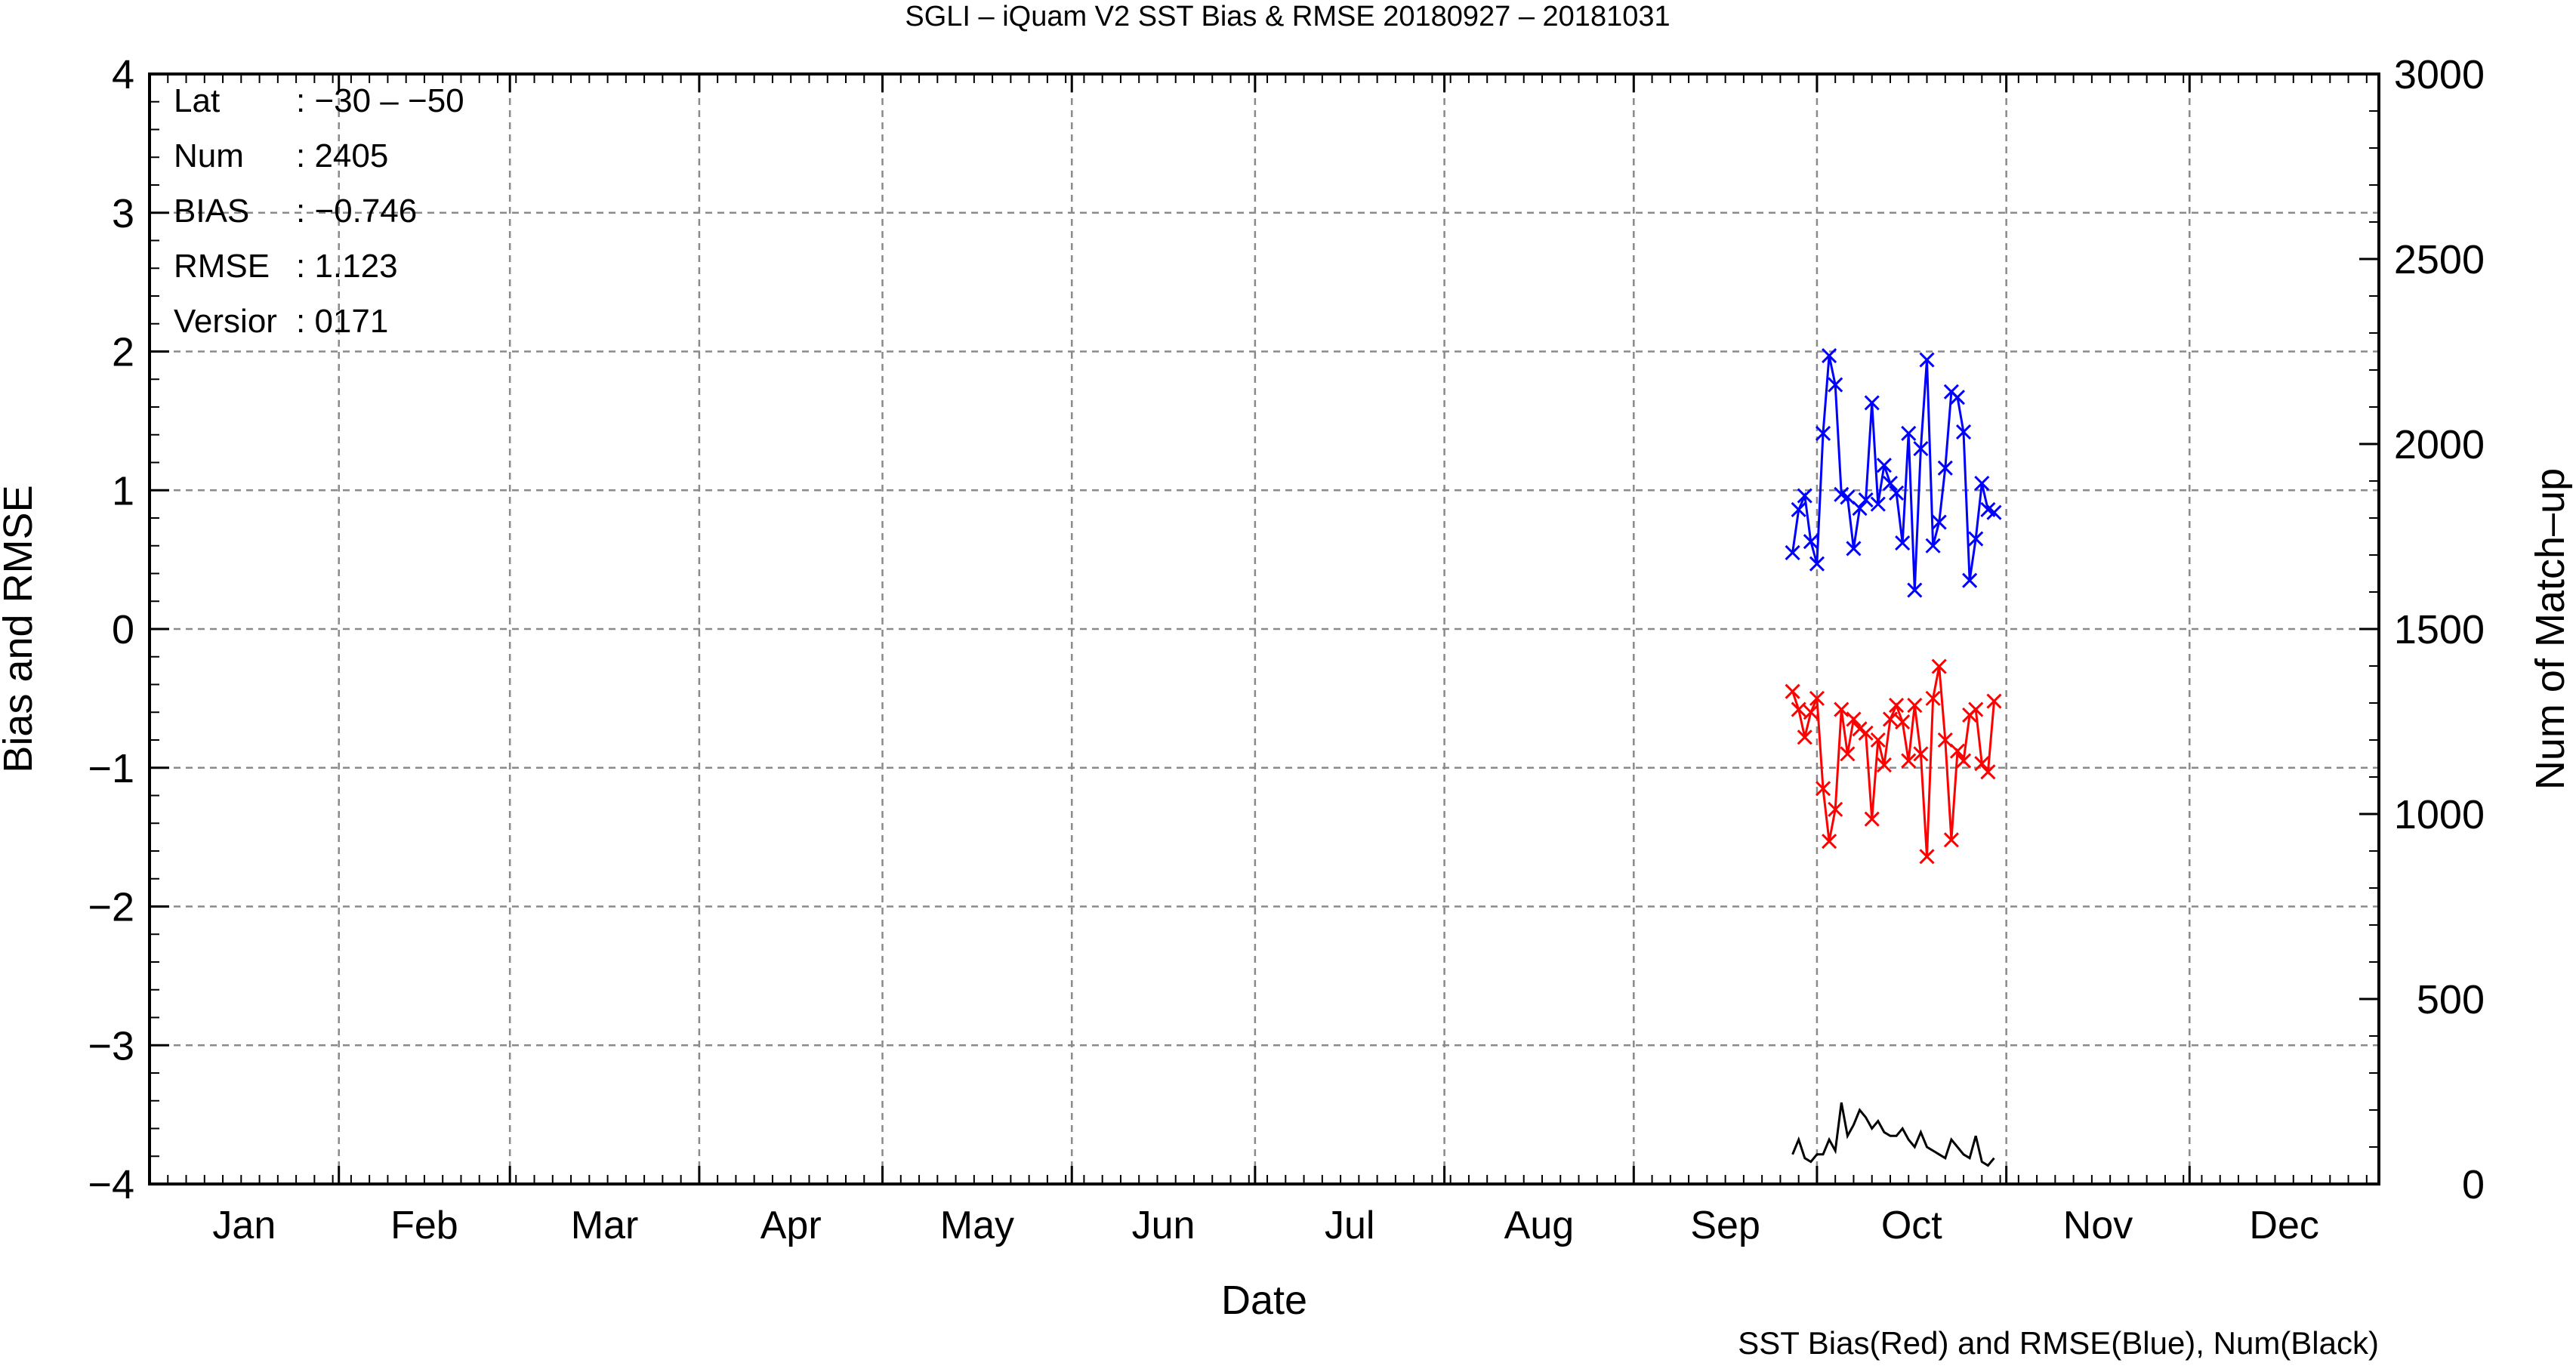  I want to click on info-value: : −0.746, so click(356, 211).